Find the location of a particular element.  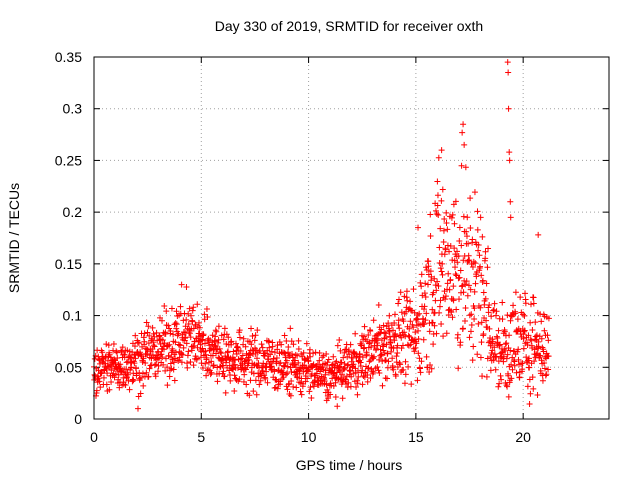

y-tick-label: 0.3 is located at coordinates (73, 109).